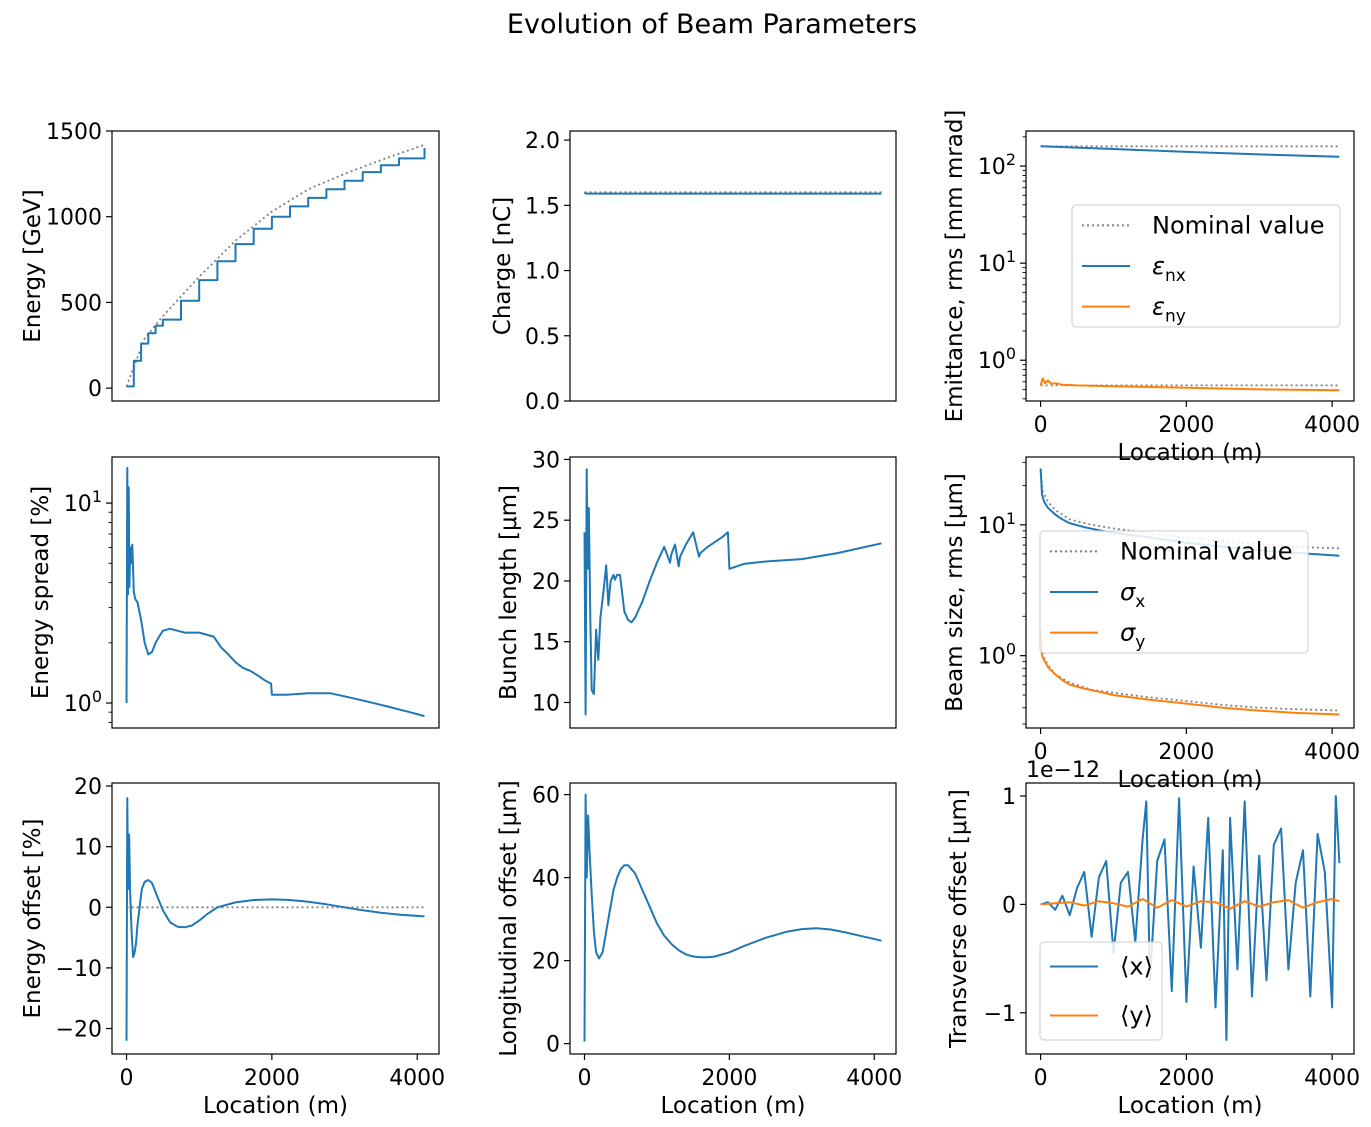  I want to click on charge-ytick-label: 0.5, so click(542, 337).